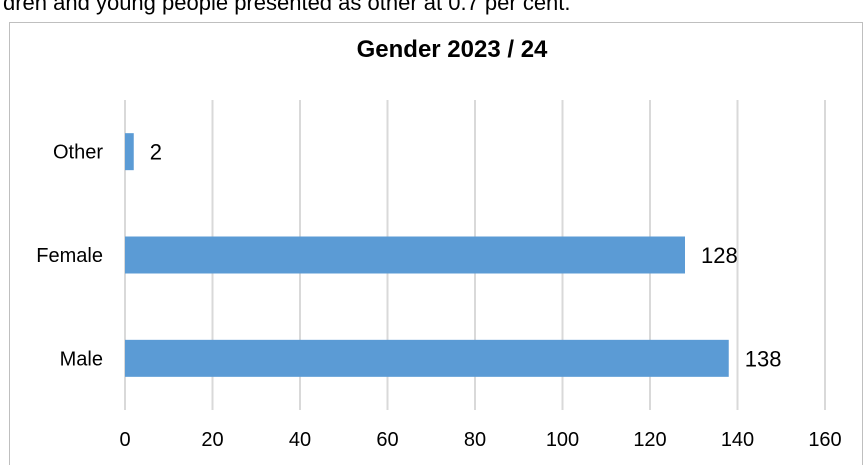 Image resolution: width=863 pixels, height=465 pixels. I want to click on category-label-female: Female, so click(69, 256).